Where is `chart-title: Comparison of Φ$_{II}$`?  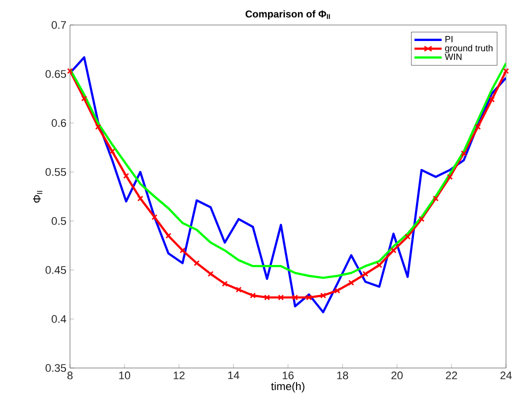 chart-title: Comparison of Φ$_{II}$ is located at coordinates (288, 15).